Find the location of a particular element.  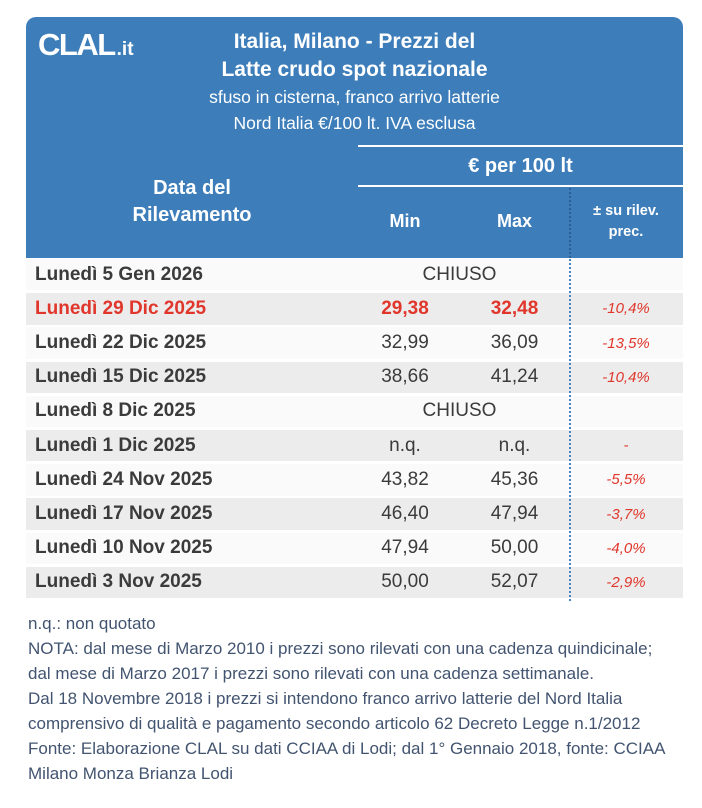

row-date: Lunedì 1 Dic 2025 is located at coordinates (115, 445).